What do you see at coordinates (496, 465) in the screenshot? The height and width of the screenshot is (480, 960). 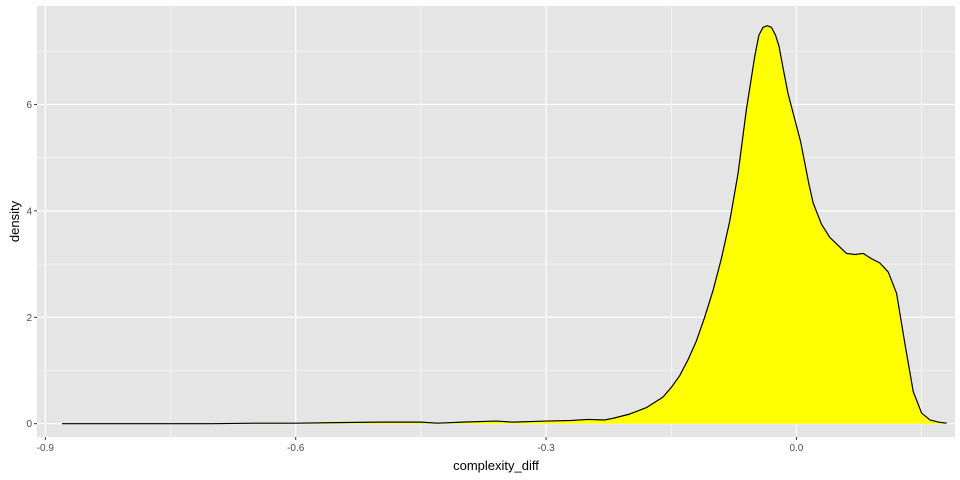 I see `x-axis-title: complexity_diff` at bounding box center [496, 465].